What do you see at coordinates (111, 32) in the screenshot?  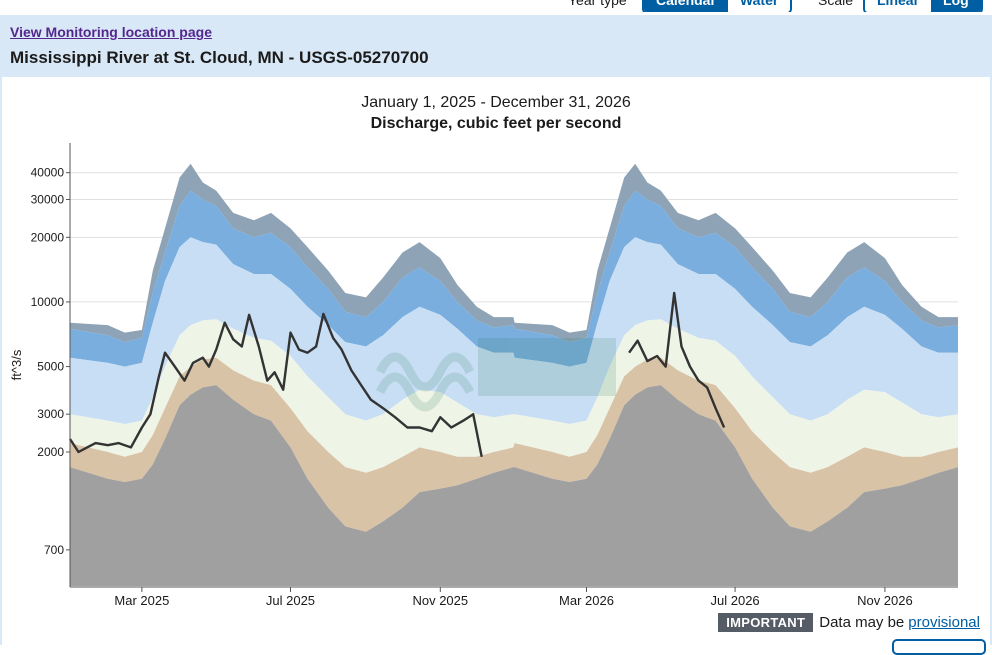 I see `monitoring-location-link: View Monitoring location page` at bounding box center [111, 32].